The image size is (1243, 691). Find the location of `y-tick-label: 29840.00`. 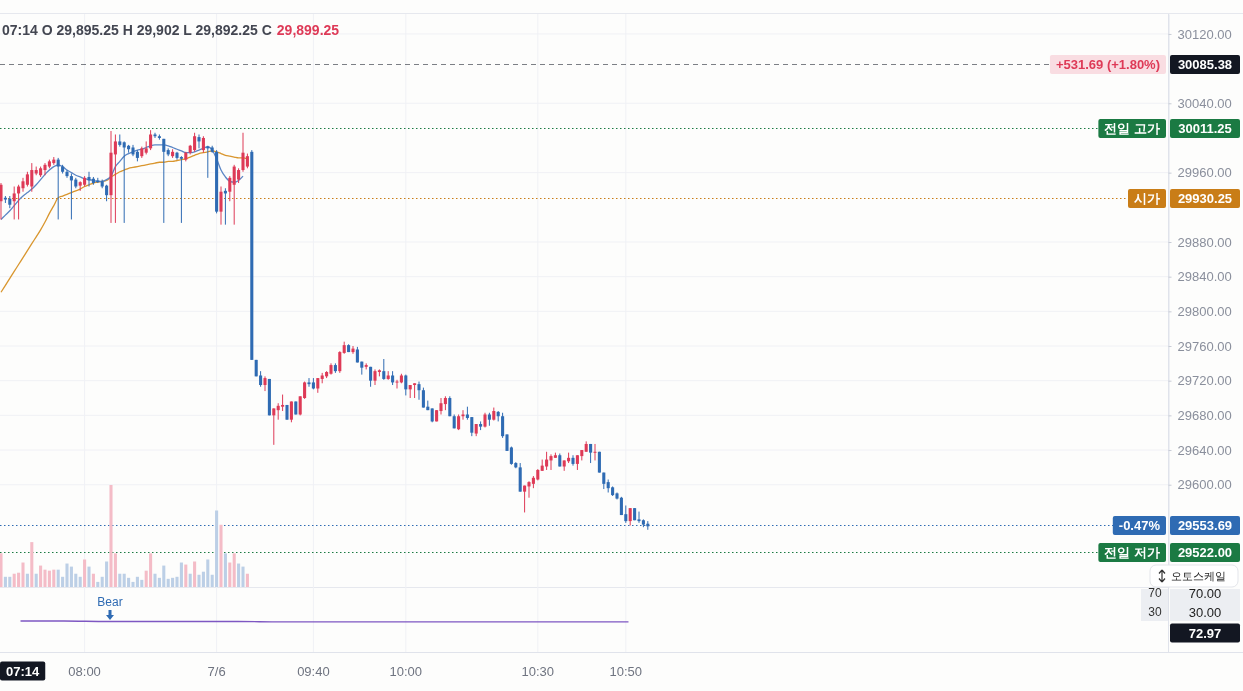

y-tick-label: 29840.00 is located at coordinates (1204, 277).